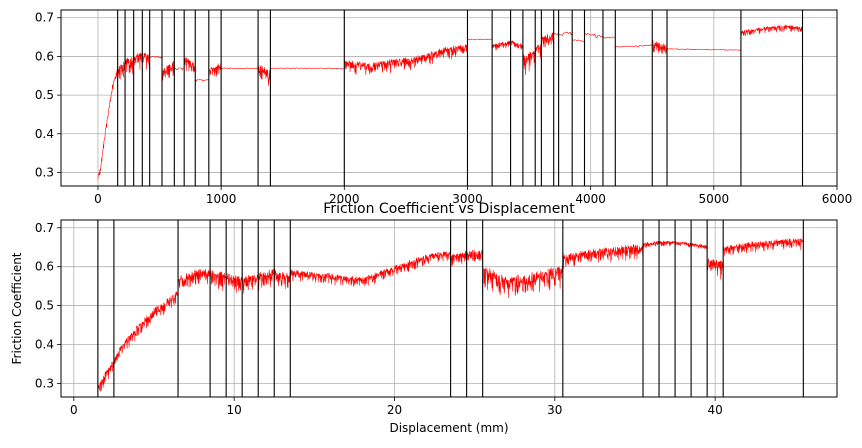  Describe the element at coordinates (467, 199) in the screenshot. I see `top-chart-x-tick-label: 3000` at that location.